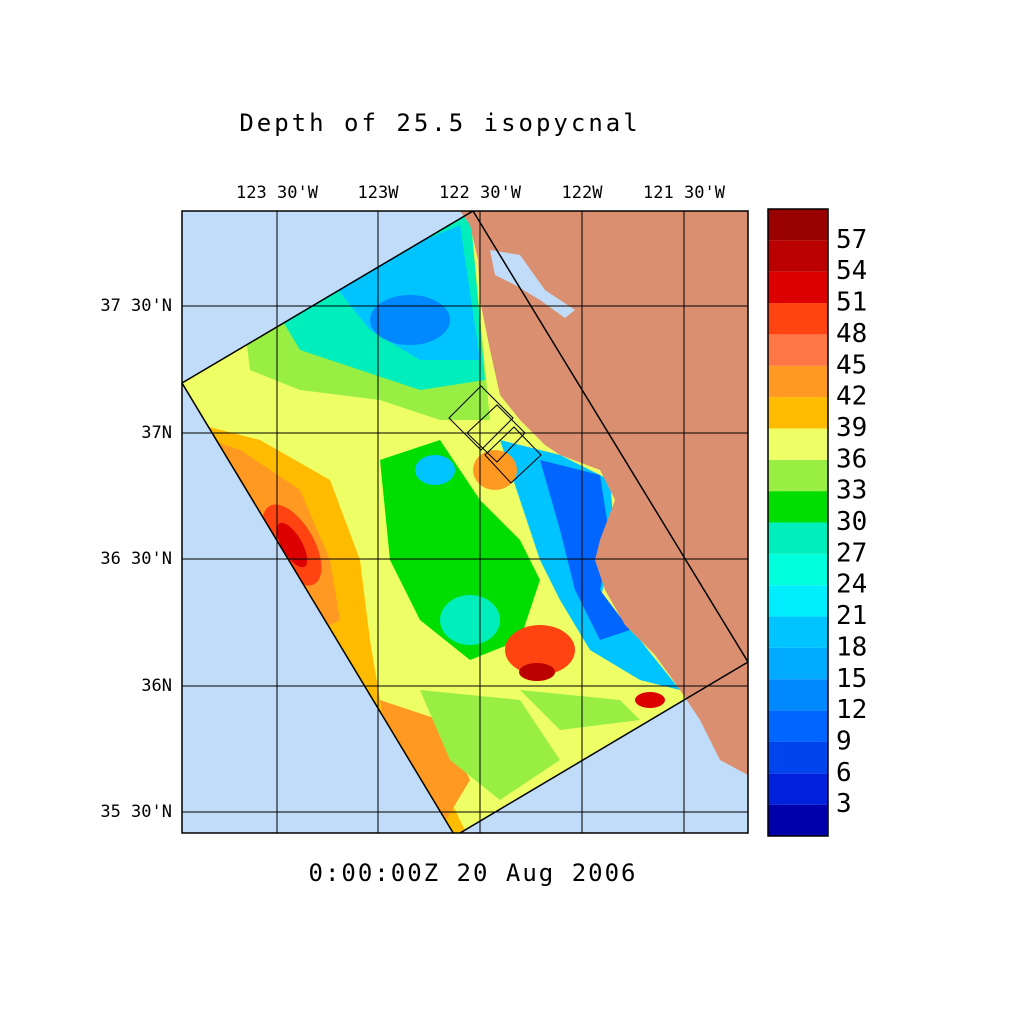 The width and height of the screenshot is (1024, 1029). I want to click on colorbar-label: 45, so click(851, 365).